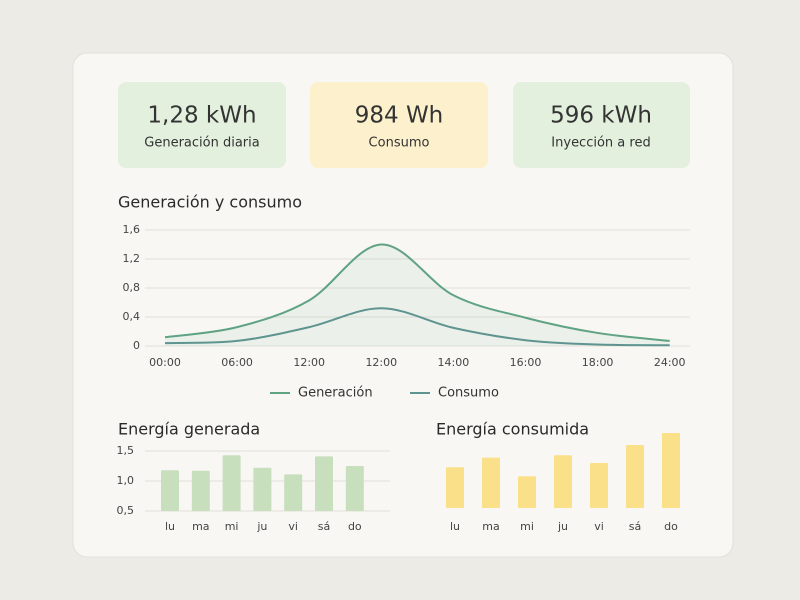  What do you see at coordinates (598, 362) in the screenshot?
I see `x-tick-label: 18:00` at bounding box center [598, 362].